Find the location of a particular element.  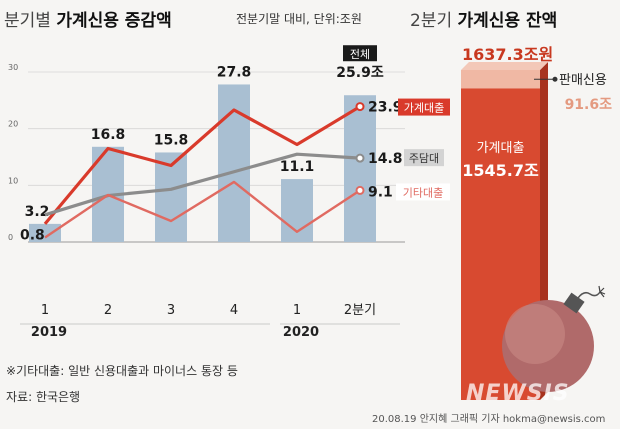

bomb-highlight is located at coordinates (535, 334).